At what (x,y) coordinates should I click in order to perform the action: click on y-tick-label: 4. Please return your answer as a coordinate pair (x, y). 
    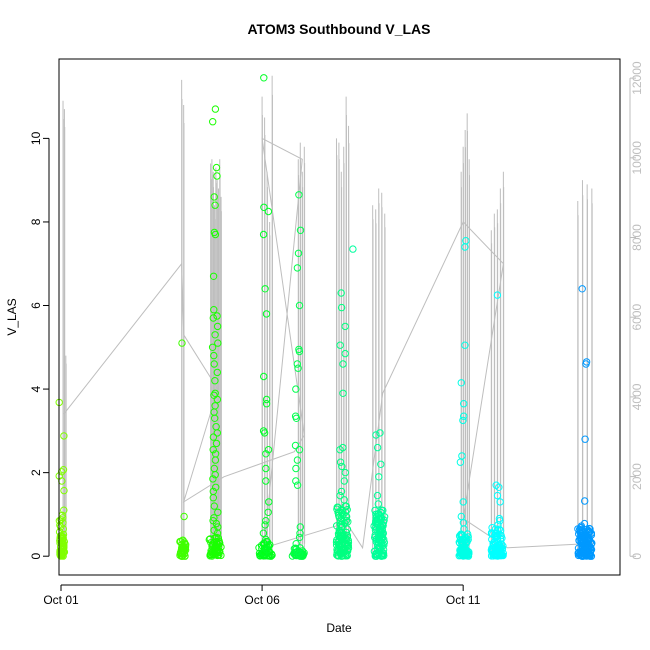
    Looking at the image, I should click on (36, 388).